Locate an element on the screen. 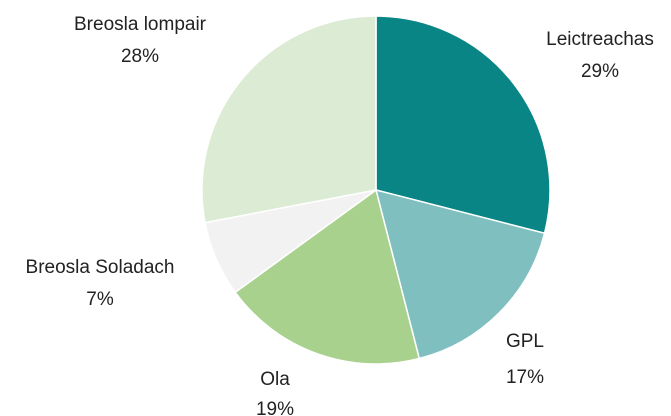  slice-value-label: 29% is located at coordinates (600, 71).